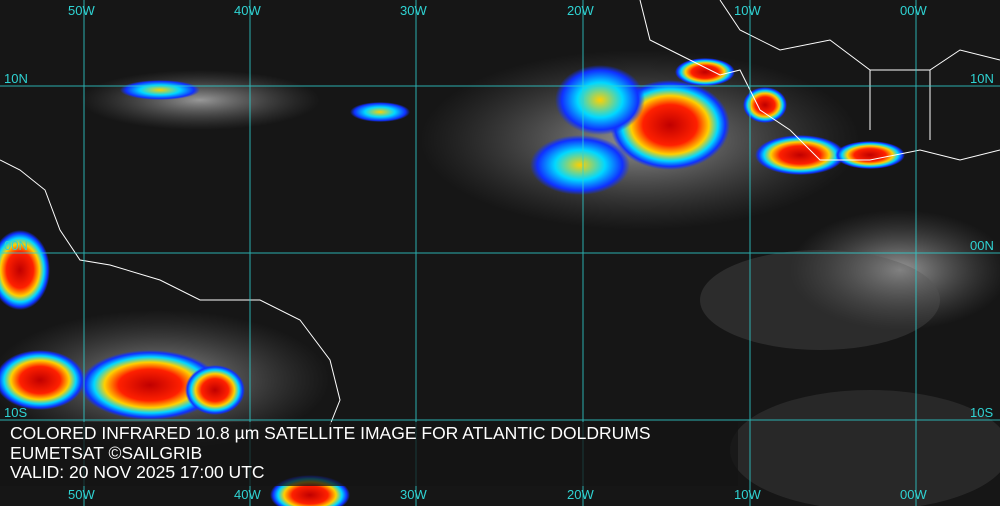 The image size is (1000, 506). I want to click on lon-label-bottom: 20W, so click(580, 494).